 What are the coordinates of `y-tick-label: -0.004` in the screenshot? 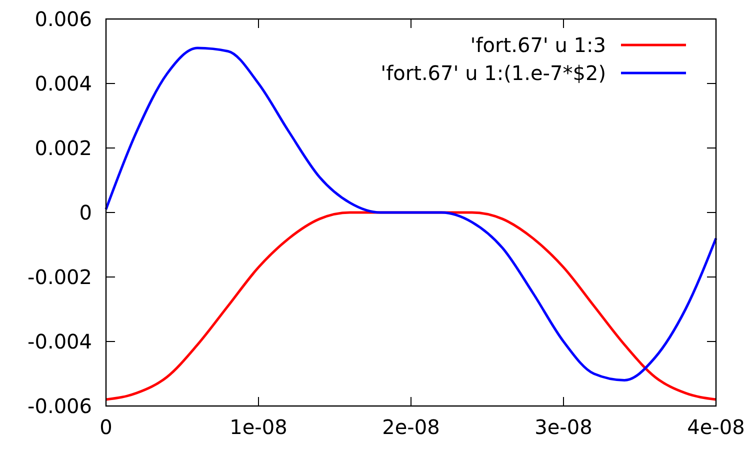 It's located at (60, 342).